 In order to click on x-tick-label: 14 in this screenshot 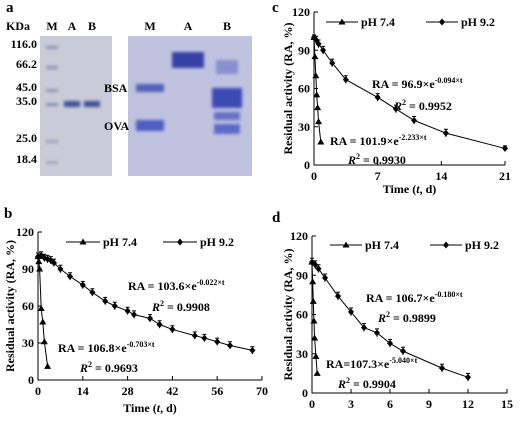, I will do `click(441, 176)`.